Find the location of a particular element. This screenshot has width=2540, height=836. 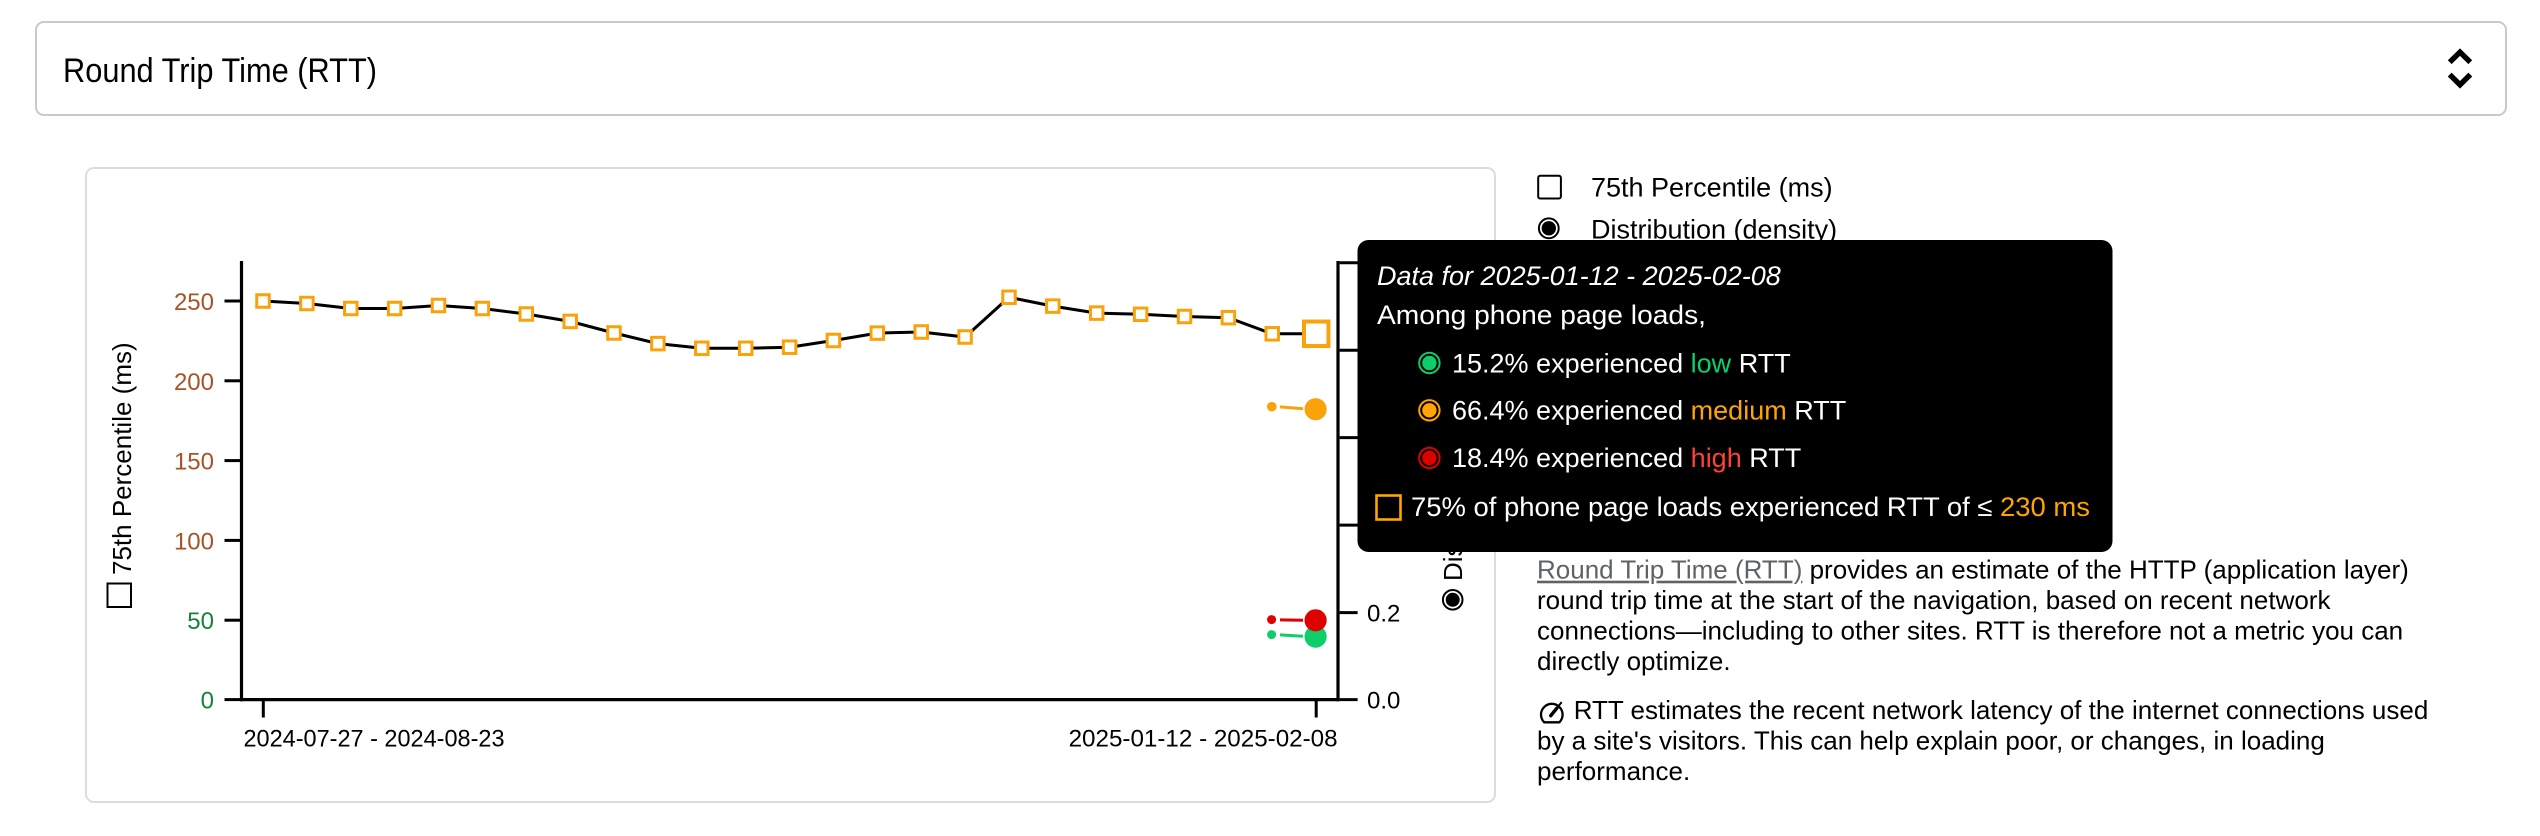

svg-text: Round Trip Time (RTT) is located at coordinates (220, 71).